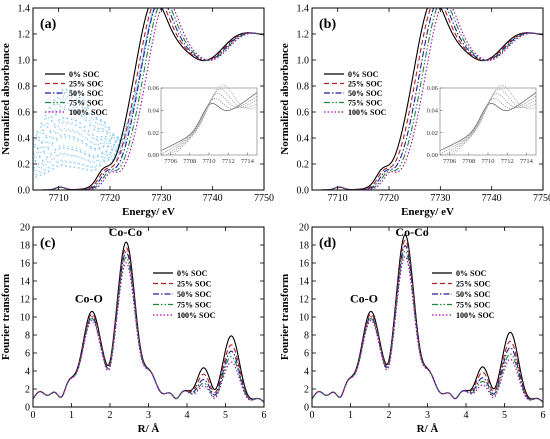 The image size is (550, 439). Describe the element at coordinates (153, 133) in the screenshot. I see `inset-y-tick-label: 0.02` at that location.